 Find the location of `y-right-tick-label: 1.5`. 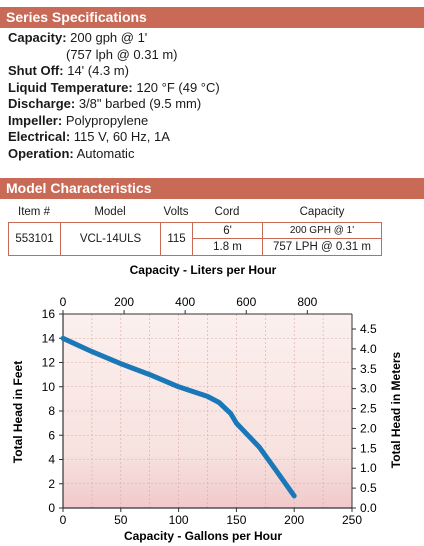

y-right-tick-label: 1.5 is located at coordinates (368, 448).